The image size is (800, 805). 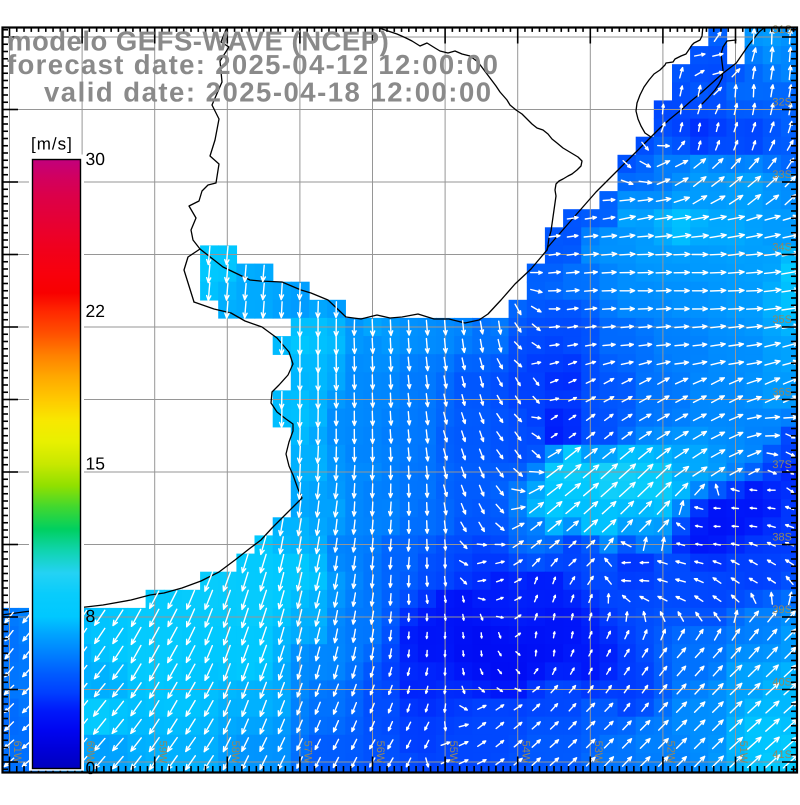 I want to click on svg-text: 56W, so click(x=380, y=752).